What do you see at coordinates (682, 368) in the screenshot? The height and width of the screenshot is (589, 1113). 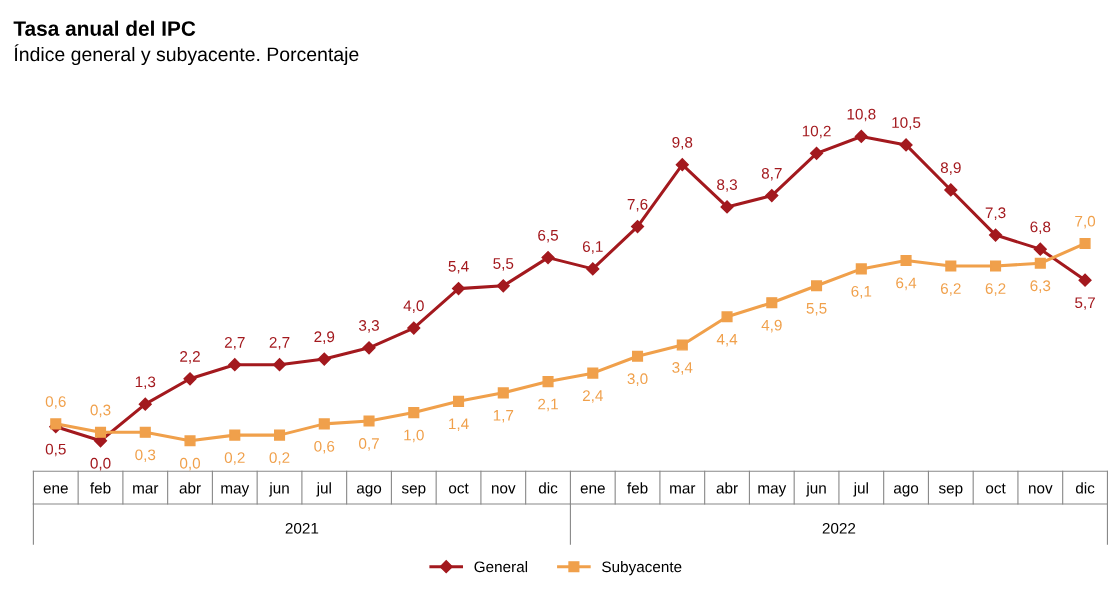 I see `data-label: 3,4` at bounding box center [682, 368].